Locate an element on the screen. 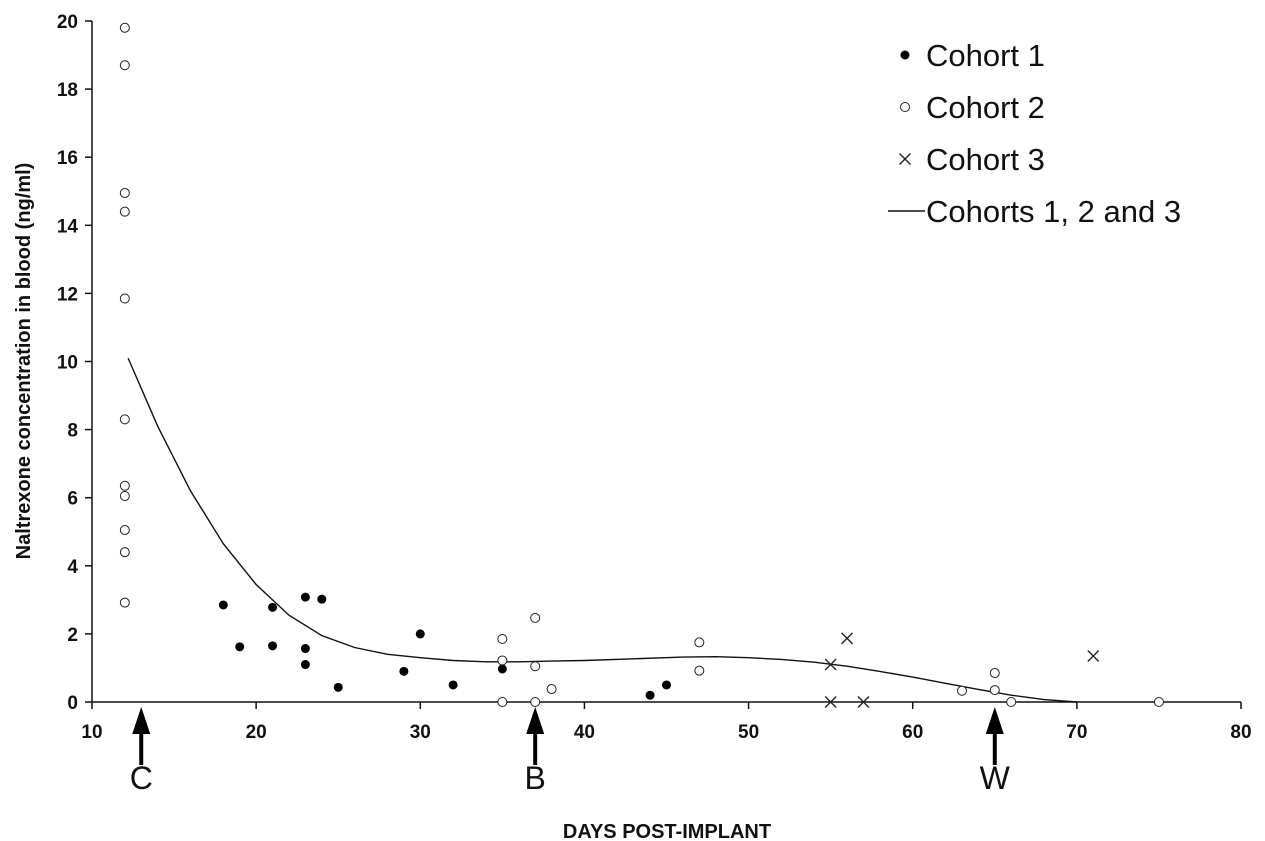 The image size is (1265, 841). y-tick-label: 8 is located at coordinates (72, 431).